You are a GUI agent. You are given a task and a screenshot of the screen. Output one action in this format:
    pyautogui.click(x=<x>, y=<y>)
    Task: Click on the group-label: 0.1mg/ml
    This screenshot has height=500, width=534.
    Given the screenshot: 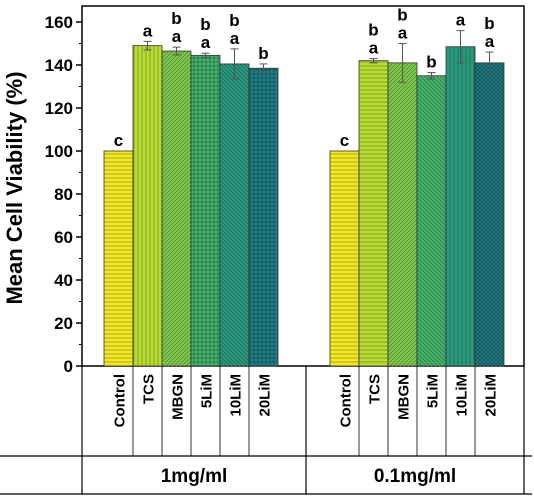 What is the action you would take?
    pyautogui.click(x=415, y=476)
    